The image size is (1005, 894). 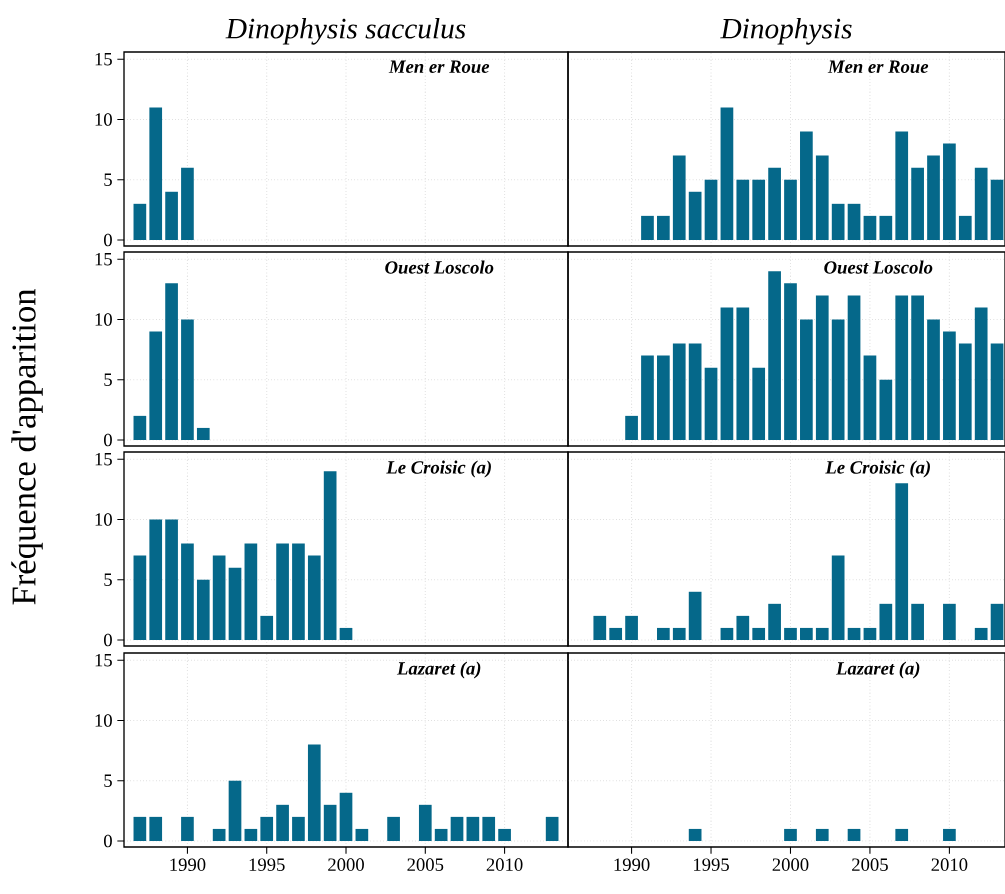 I want to click on chart-subtitle: Le Croisic (a), so click(x=438, y=469).